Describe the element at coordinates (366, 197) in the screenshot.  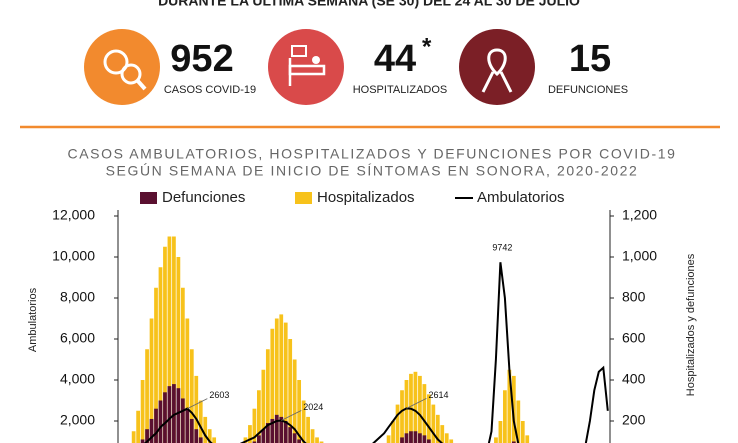
I see `legend-label: Hospitalizados` at that location.